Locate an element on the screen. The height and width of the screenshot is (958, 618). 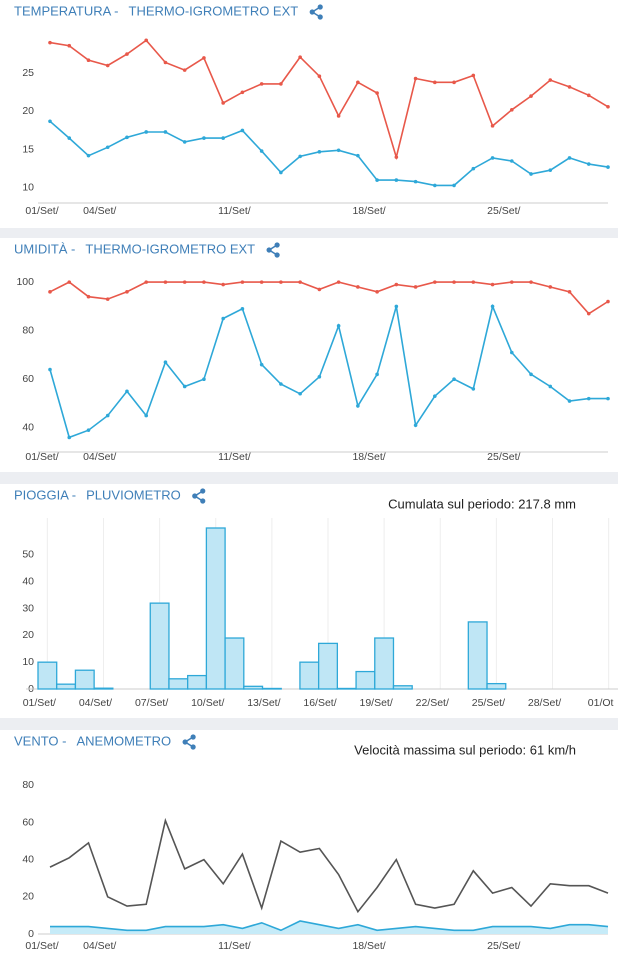
annotation: Cumulata sul periodo: 217.8 mm is located at coordinates (482, 503).